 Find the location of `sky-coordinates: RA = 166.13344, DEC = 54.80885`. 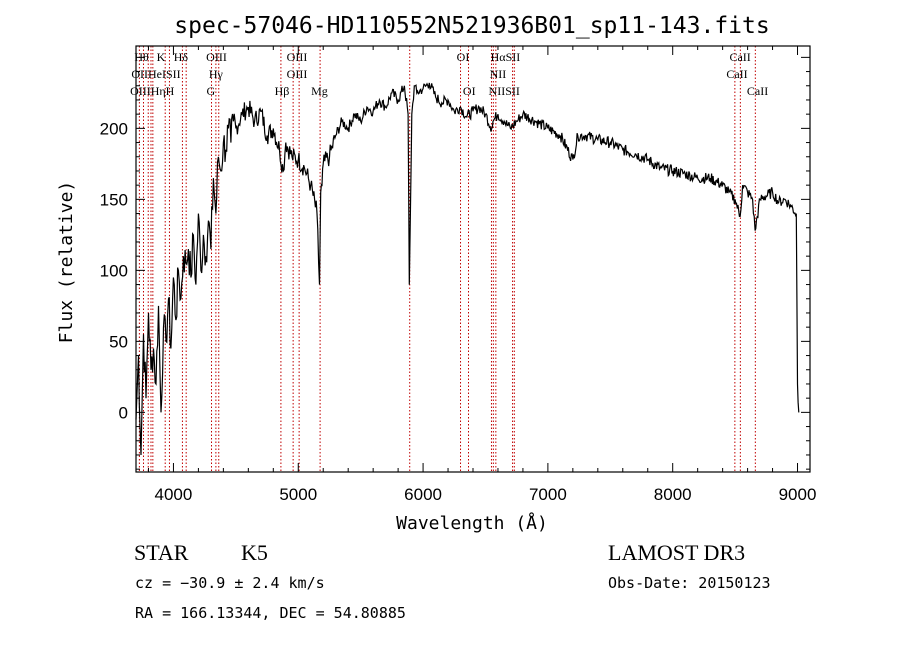

sky-coordinates: RA = 166.13344, DEC = 54.80885 is located at coordinates (270, 613).